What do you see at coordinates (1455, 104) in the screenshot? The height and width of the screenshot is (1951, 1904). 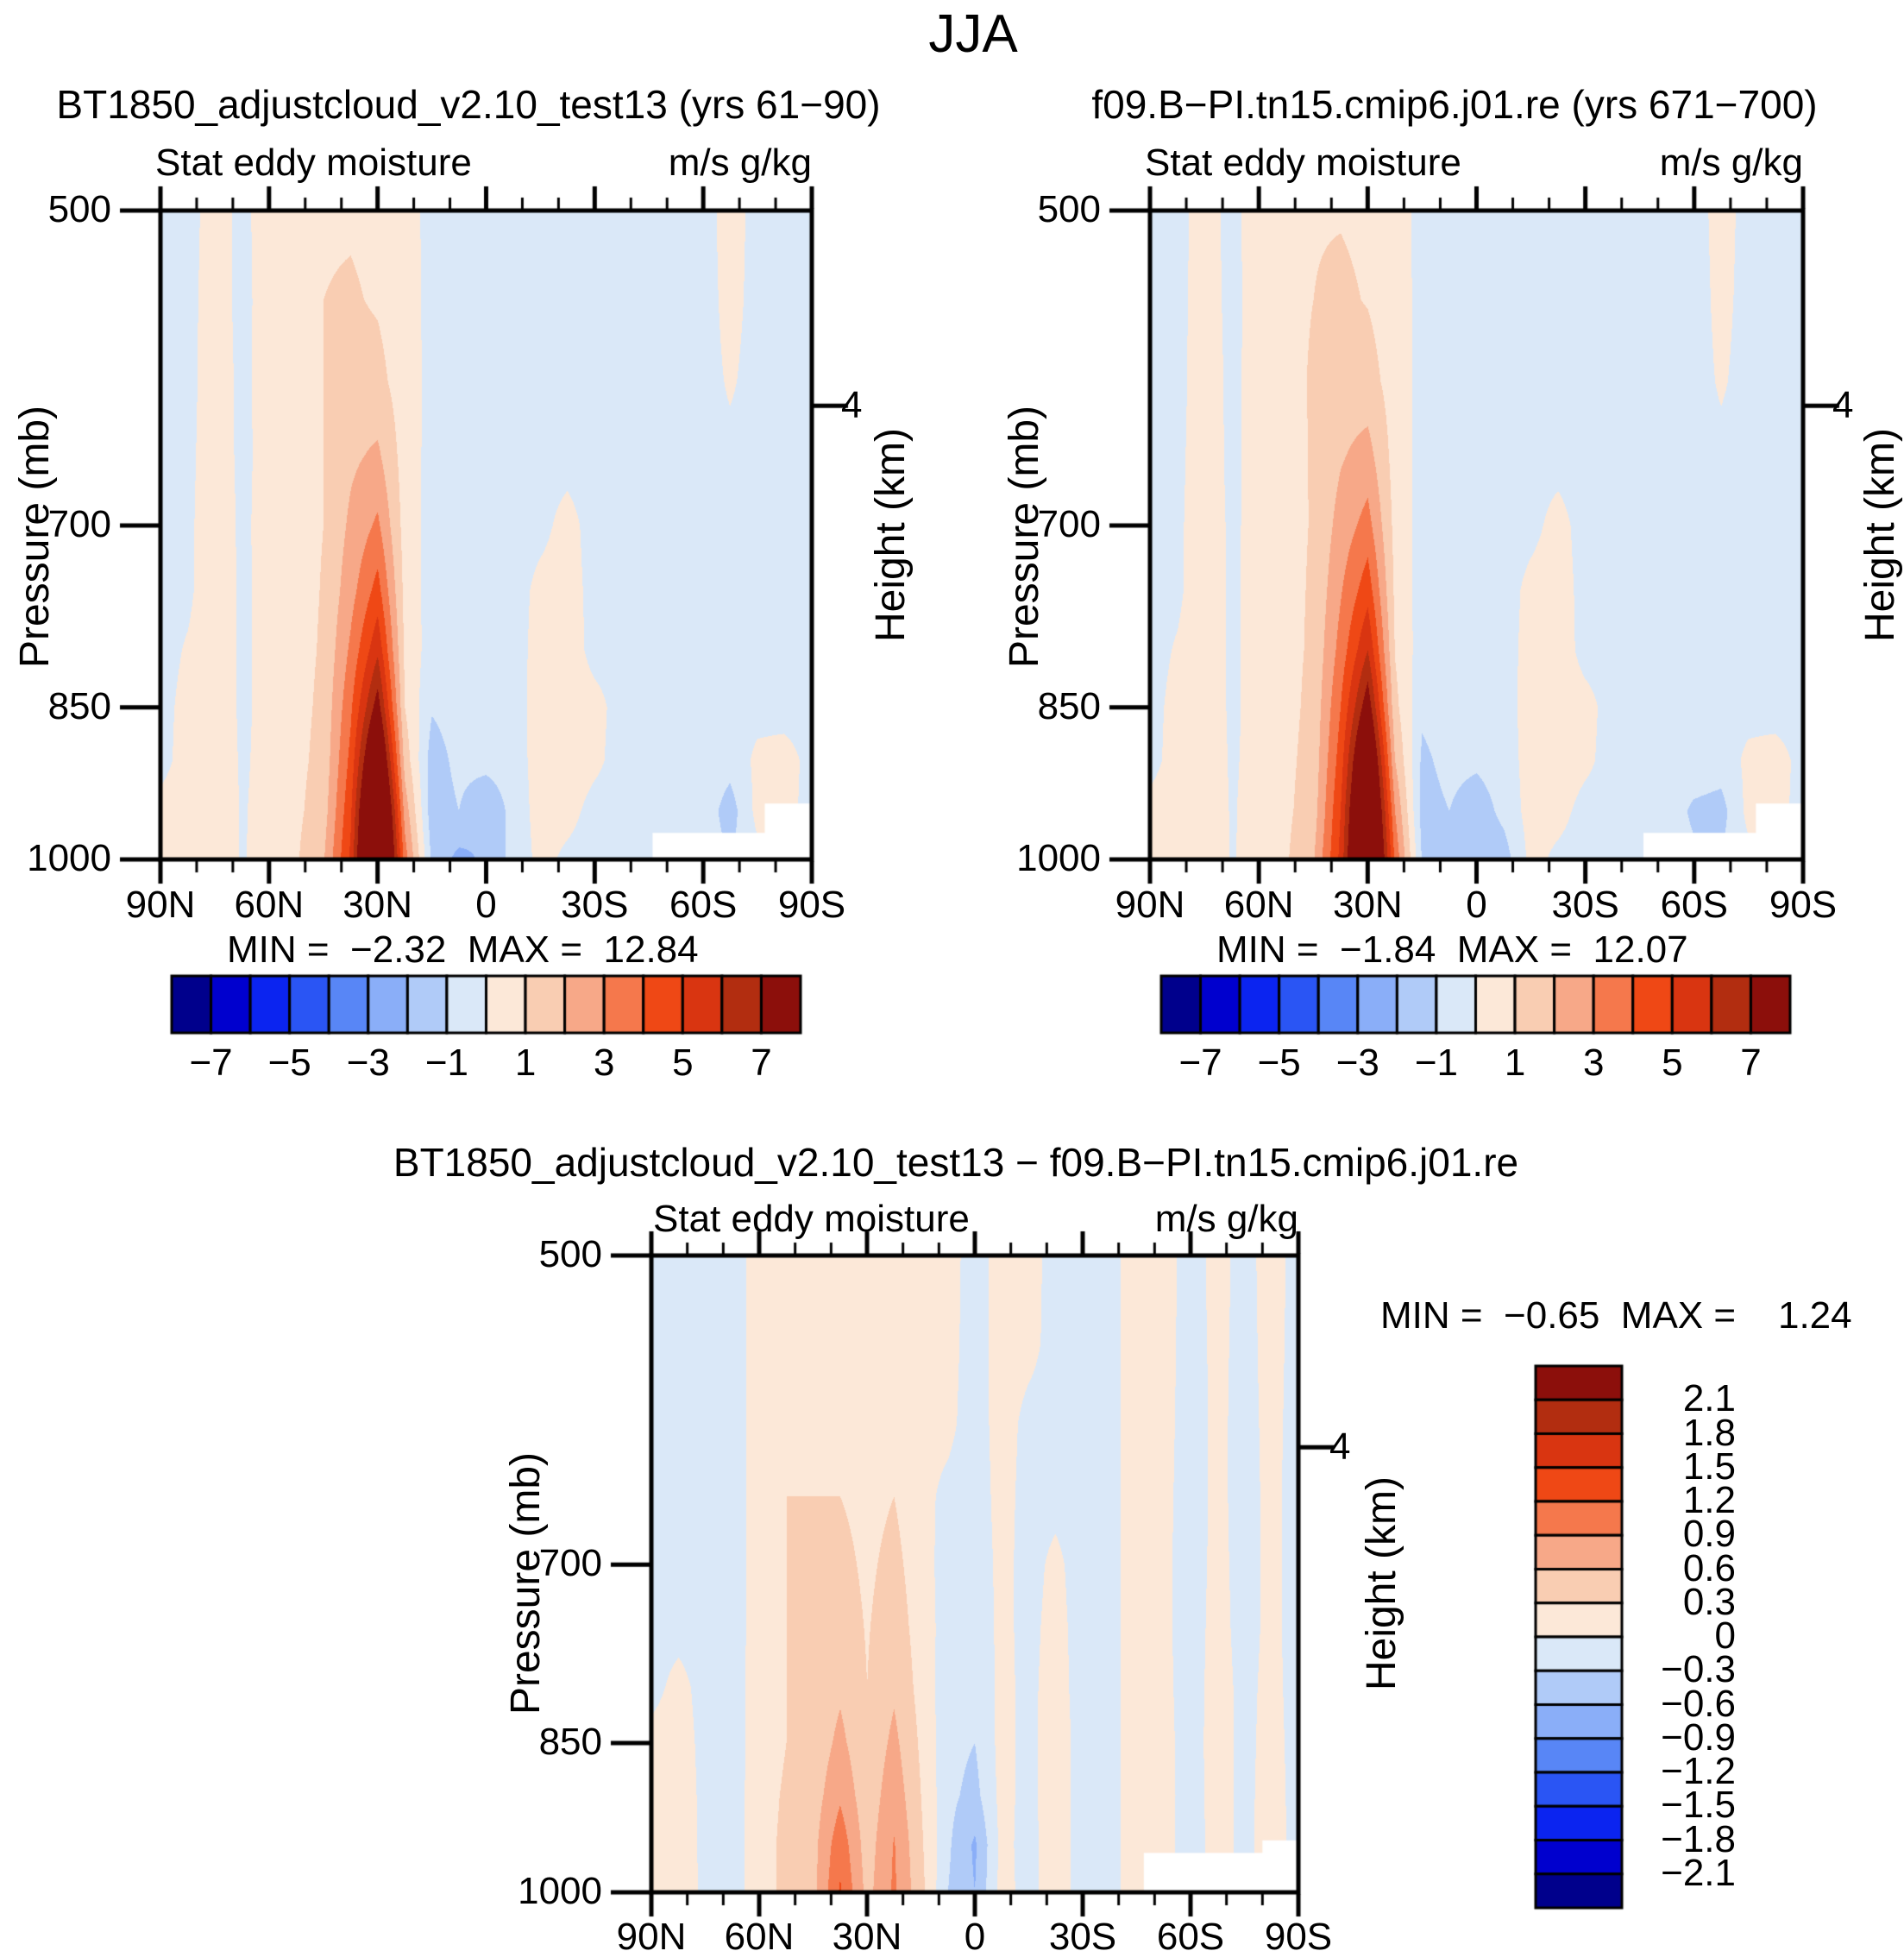 I see `panel-right-title: f09.B−PI.tn15.cmip6.j01.re (yrs 671−700)` at bounding box center [1455, 104].